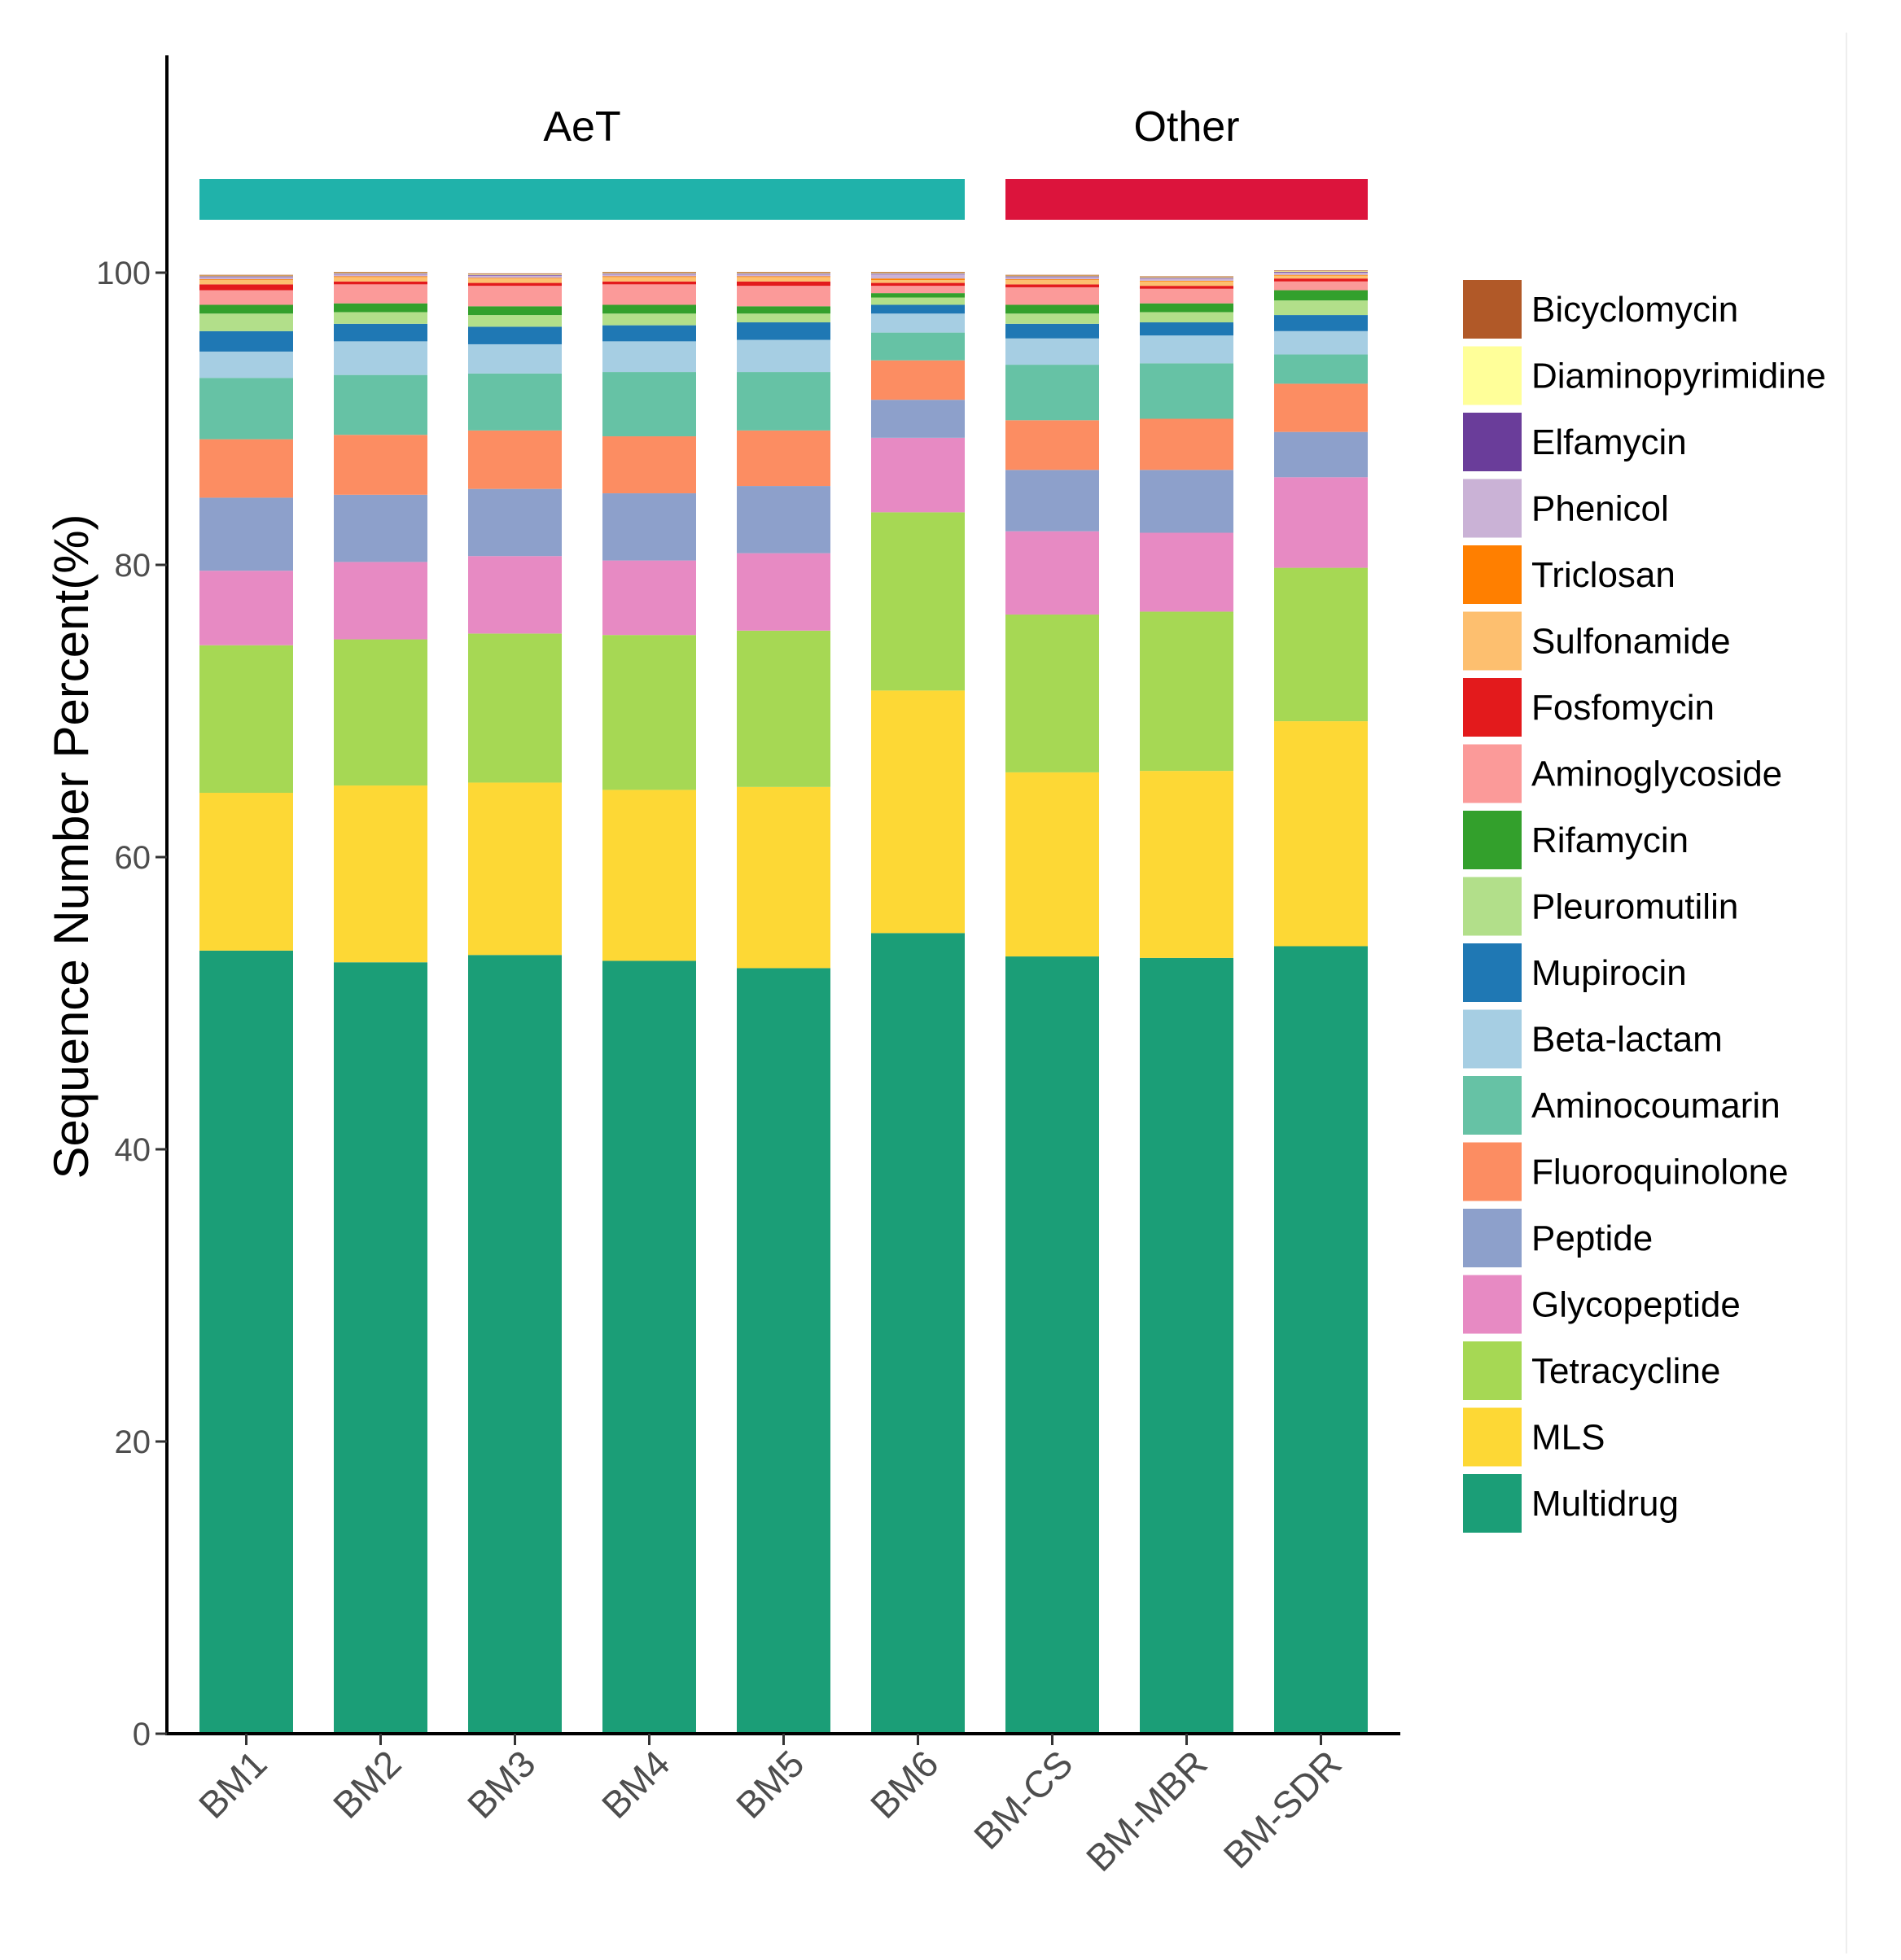 Image resolution: width=1901 pixels, height=1960 pixels. What do you see at coordinates (784, 708) in the screenshot?
I see `bar-segment-tetracycline-bm5` at bounding box center [784, 708].